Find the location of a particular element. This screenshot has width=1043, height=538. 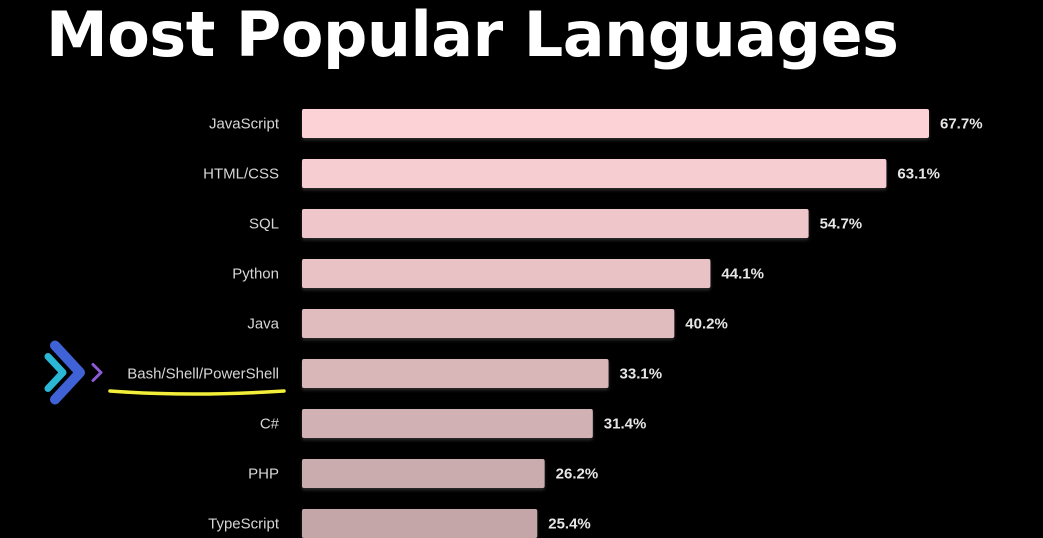

bar-typescript is located at coordinates (420, 523).